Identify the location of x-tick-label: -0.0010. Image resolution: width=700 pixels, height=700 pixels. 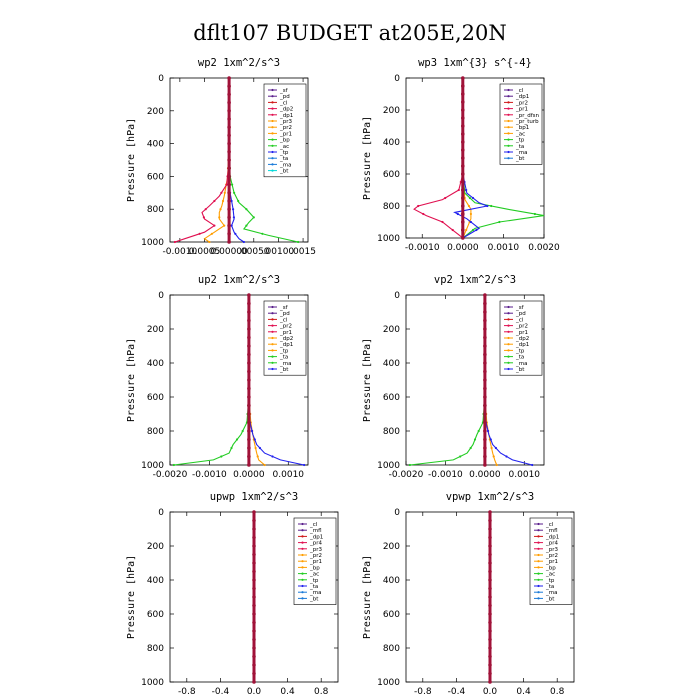
(422, 248).